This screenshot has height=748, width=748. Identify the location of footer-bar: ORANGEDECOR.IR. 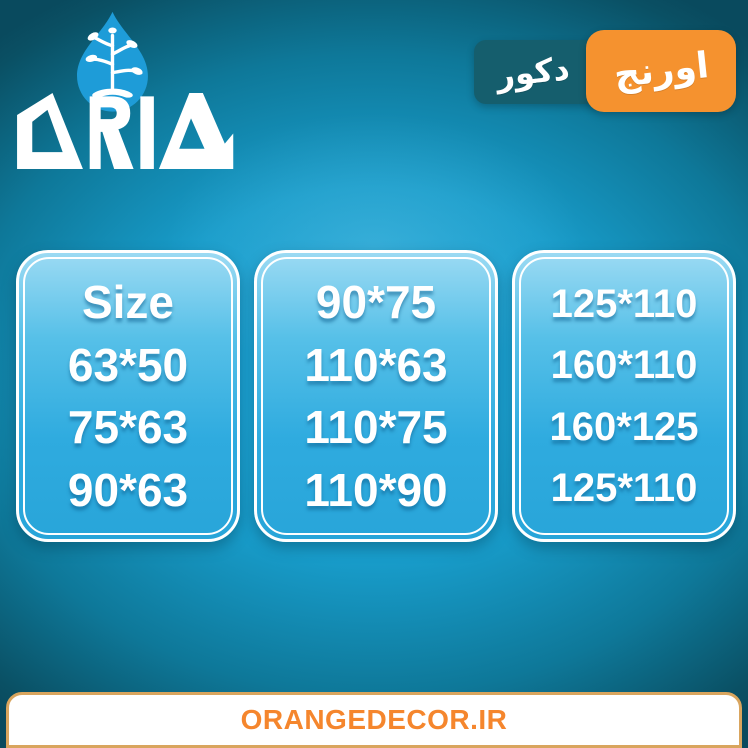
(374, 720).